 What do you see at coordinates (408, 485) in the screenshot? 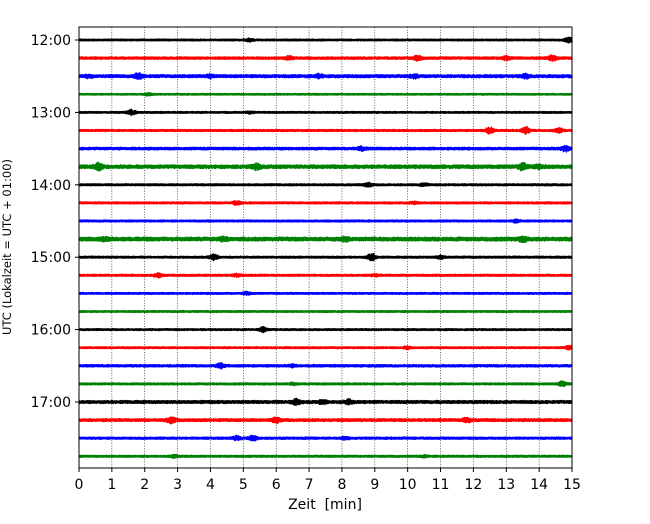
I see `x-tick-label: 10` at bounding box center [408, 485].